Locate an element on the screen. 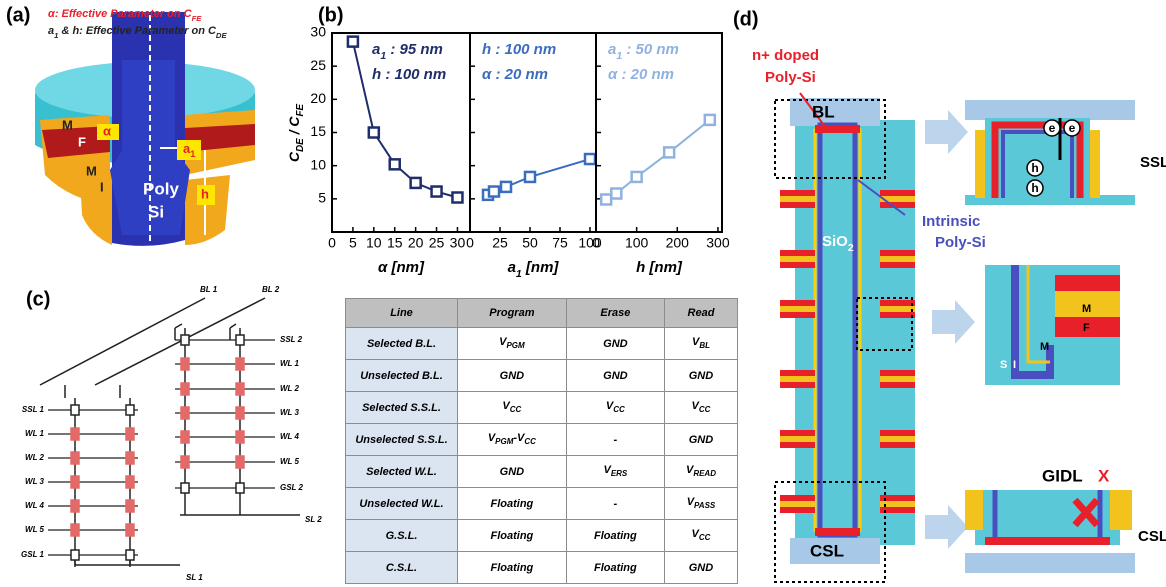 The width and height of the screenshot is (1166, 587). cell-part: PASS is located at coordinates (705, 506).